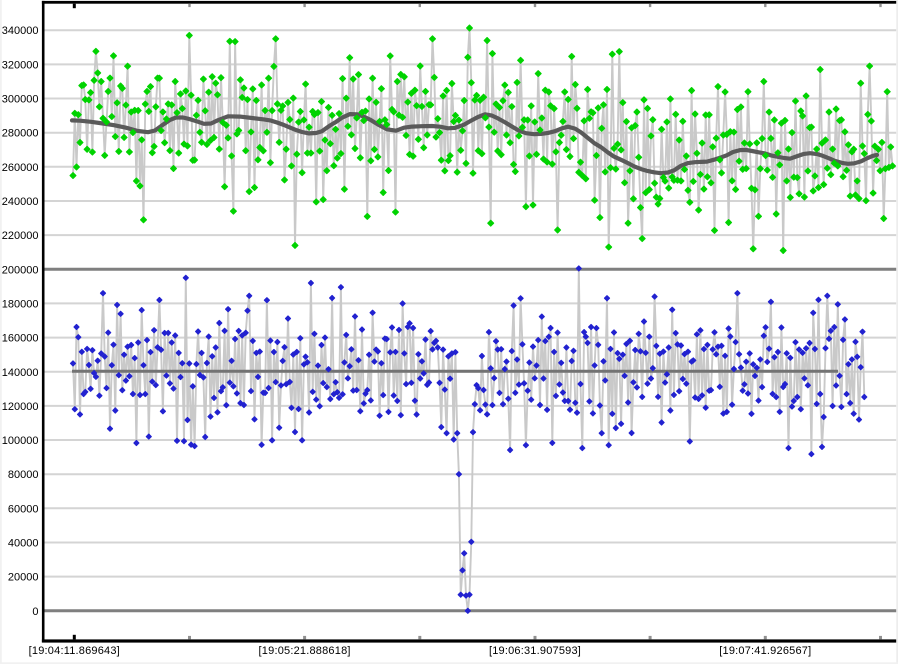 This screenshot has width=898, height=669. I want to click on svg-text: 20000, so click(23, 578).